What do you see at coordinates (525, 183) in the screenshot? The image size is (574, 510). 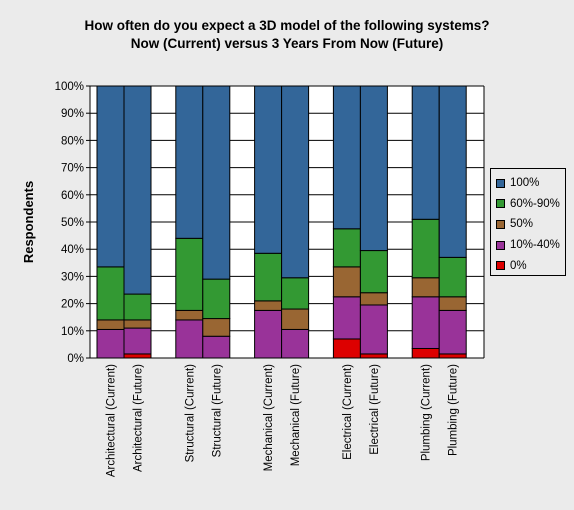 I see `legend-label: 100%` at bounding box center [525, 183].